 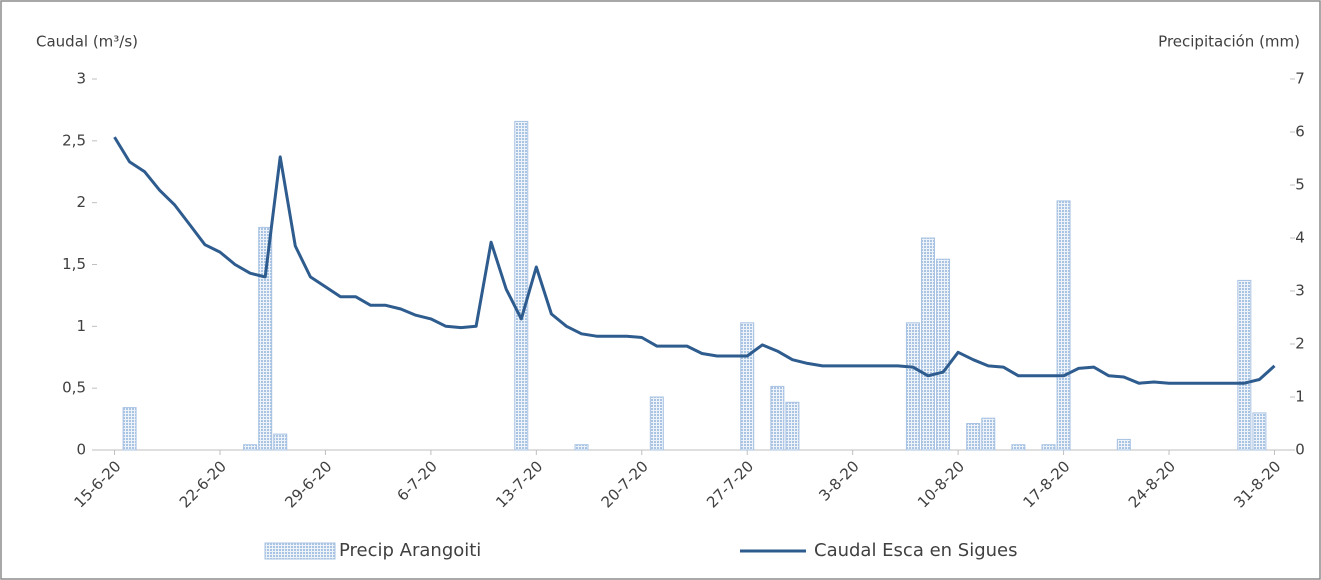 What do you see at coordinates (916, 550) in the screenshot?
I see `legend-label: Caudal Esca en Sigues` at bounding box center [916, 550].